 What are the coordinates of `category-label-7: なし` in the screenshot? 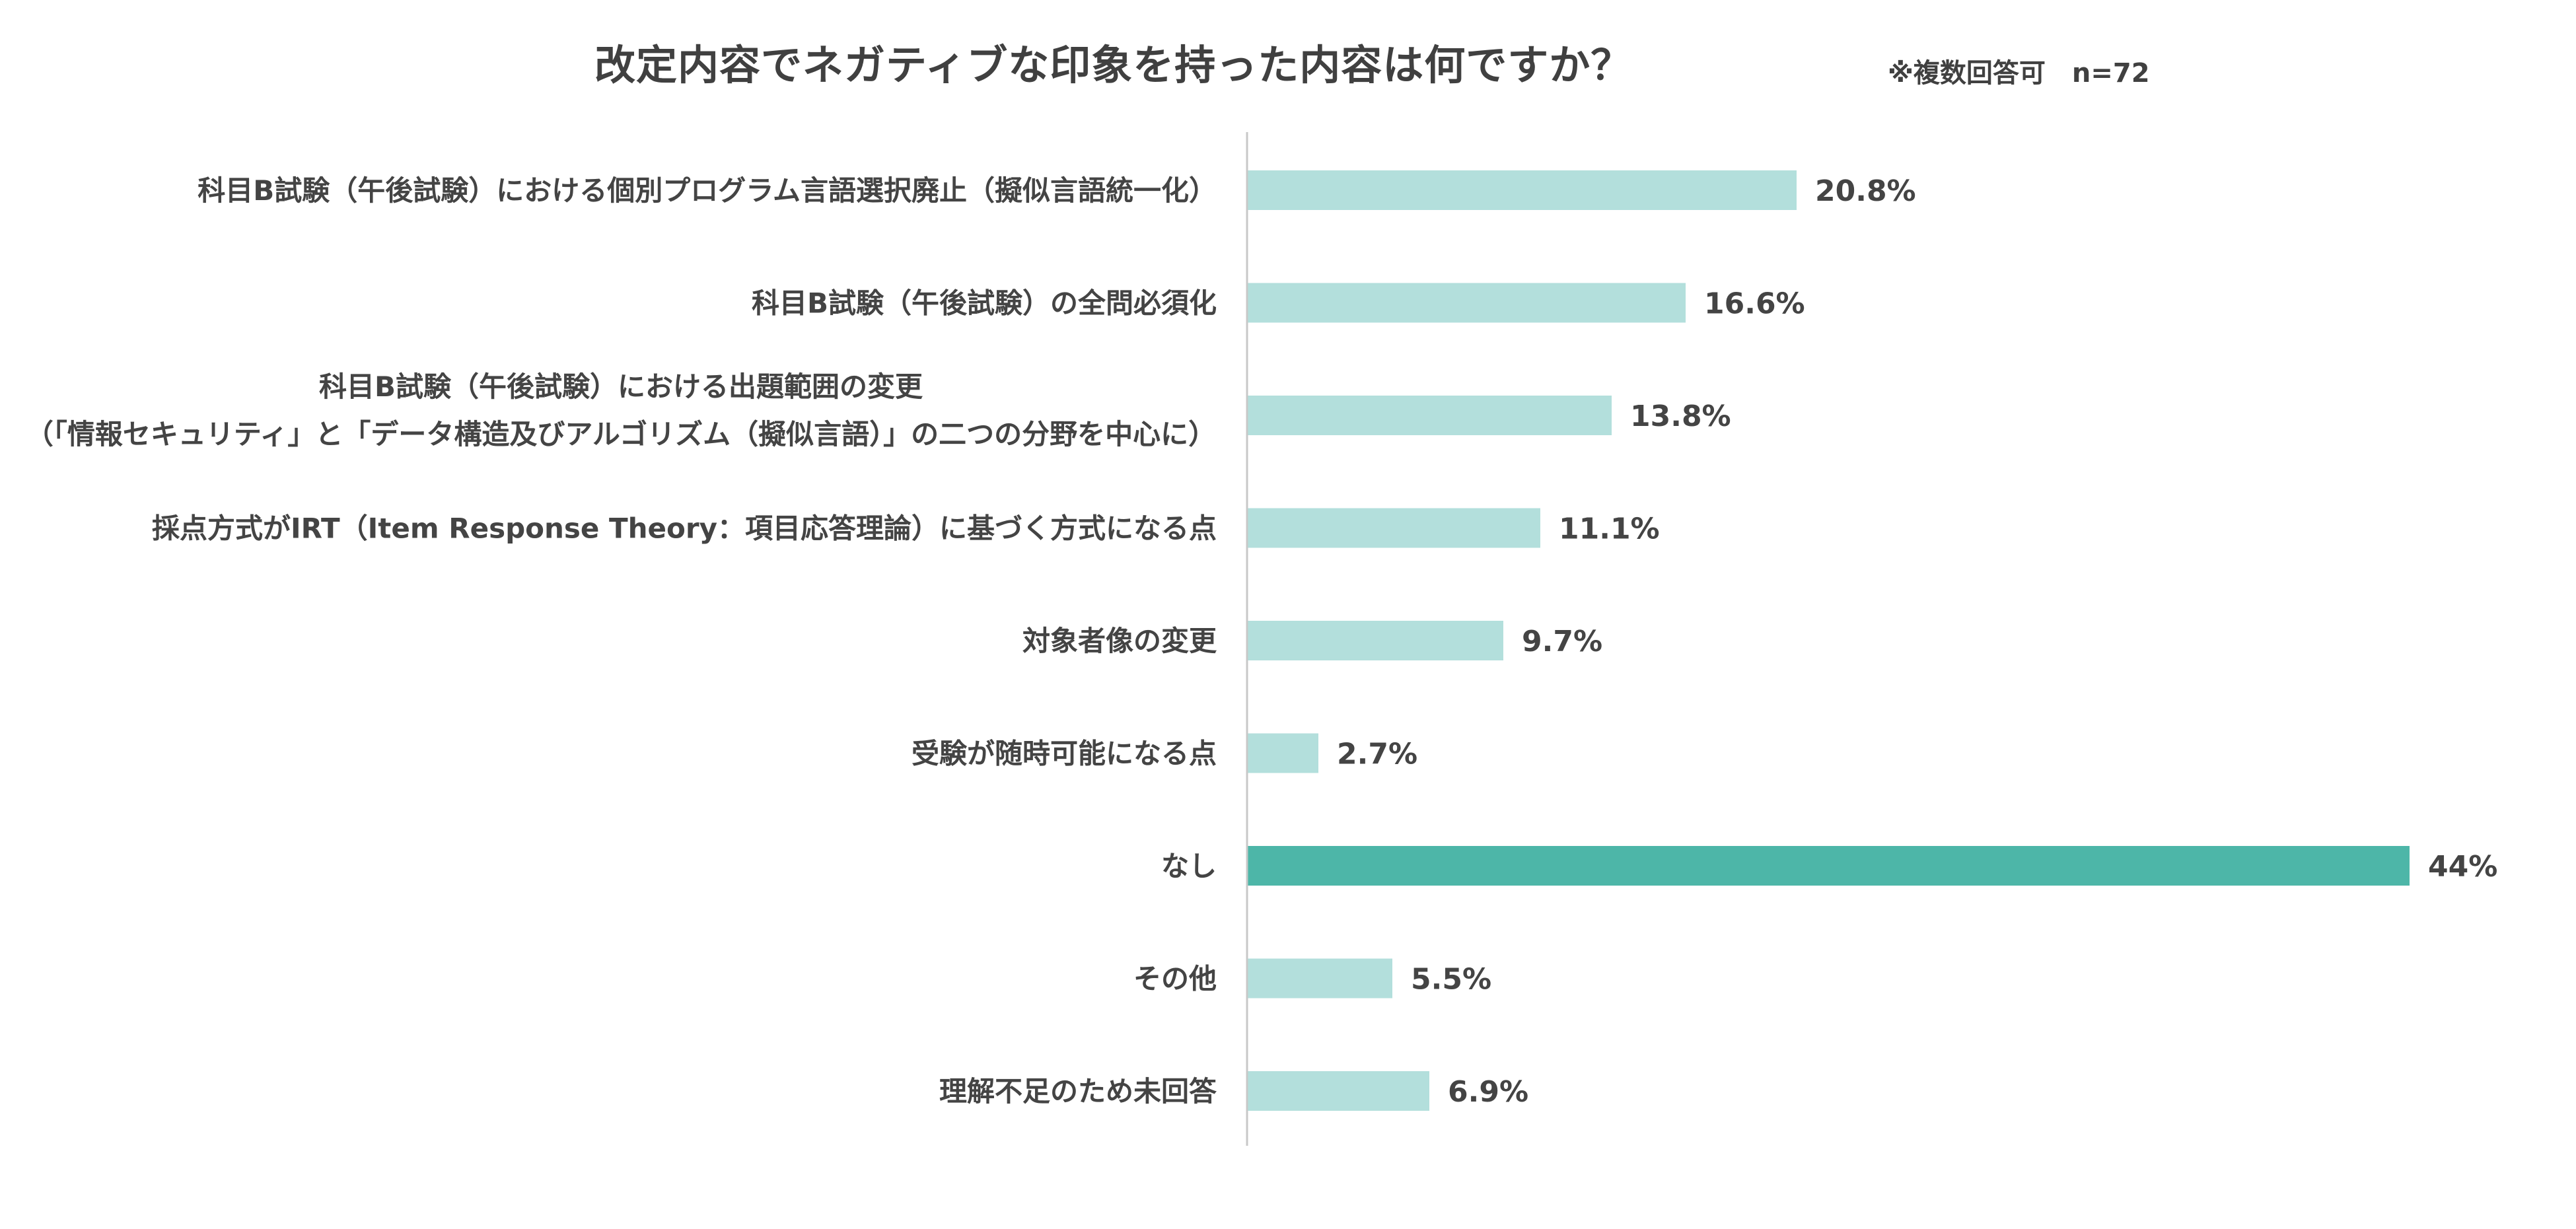 It's located at (1189, 866).